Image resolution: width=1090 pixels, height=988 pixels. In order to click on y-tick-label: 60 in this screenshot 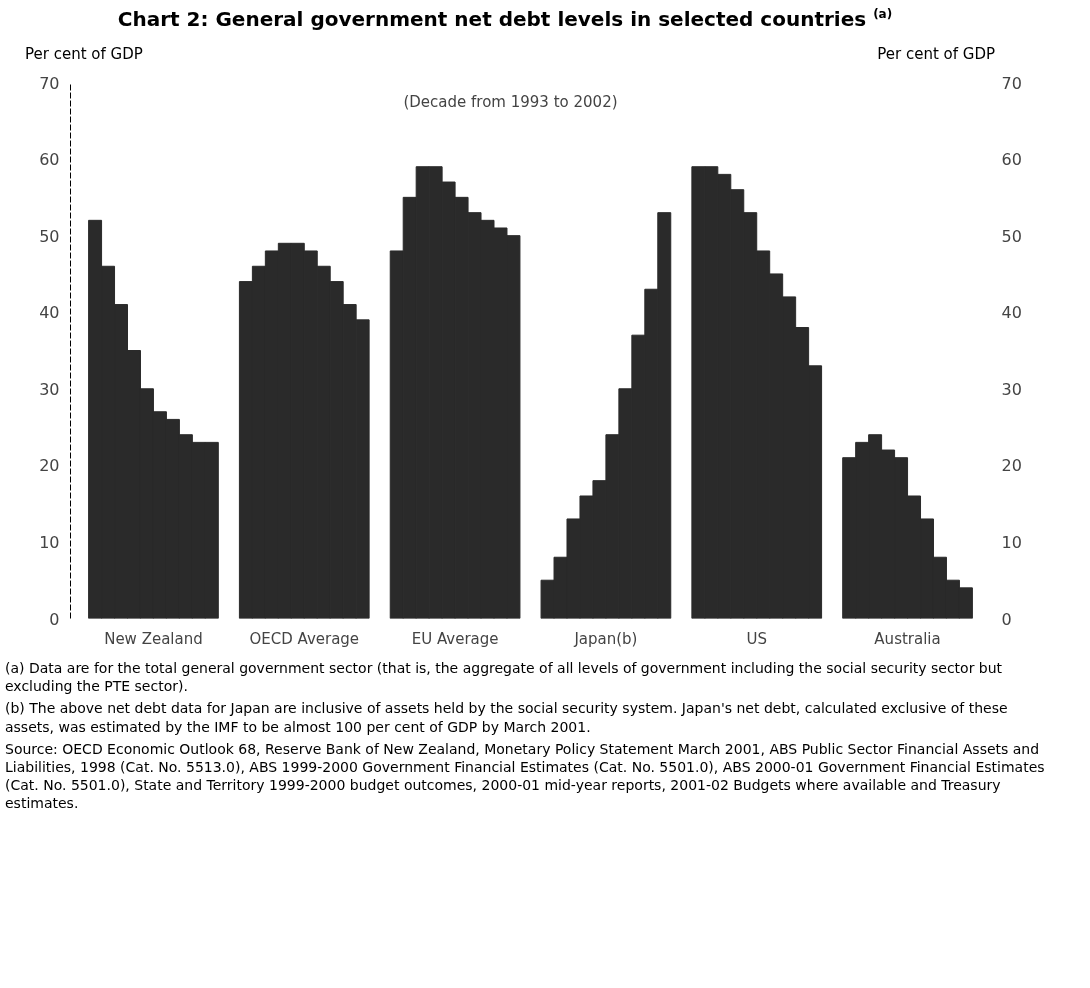, I will do `click(49, 160)`.